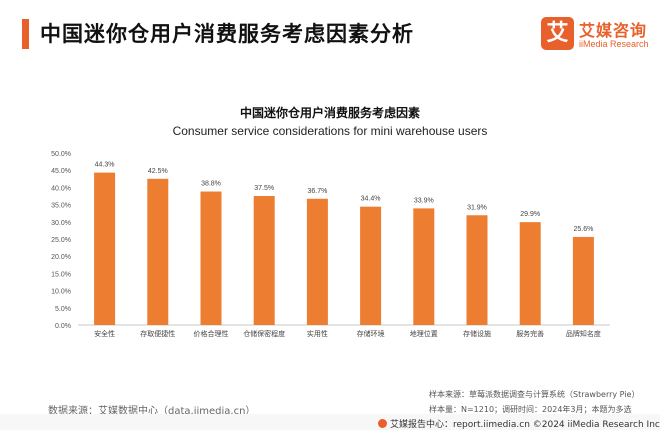  I want to click on data-label: 33.9%, so click(424, 200).